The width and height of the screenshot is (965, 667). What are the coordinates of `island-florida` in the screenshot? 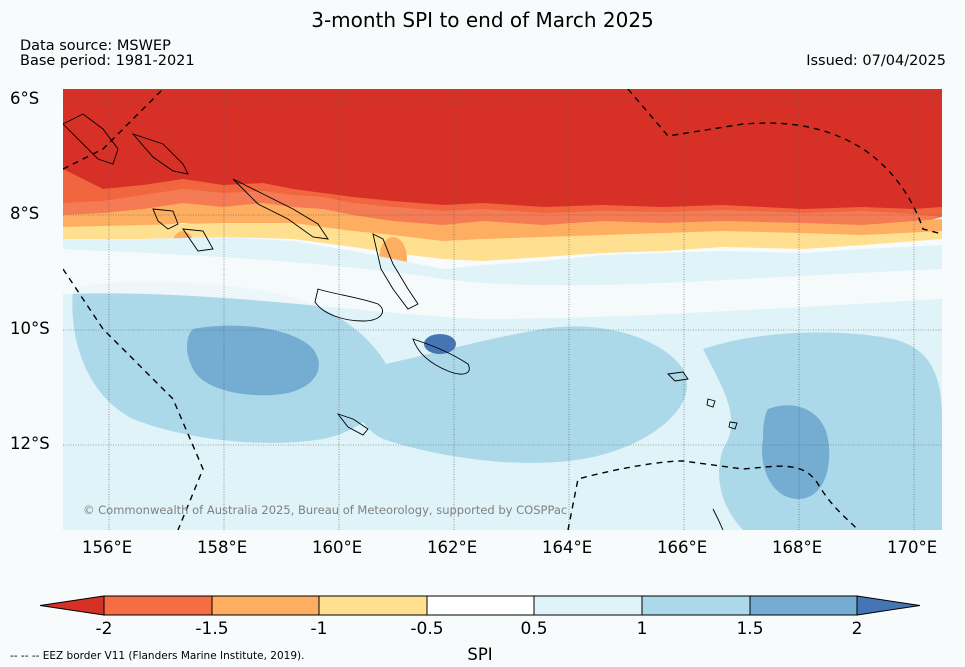 It's located at (198, 240).